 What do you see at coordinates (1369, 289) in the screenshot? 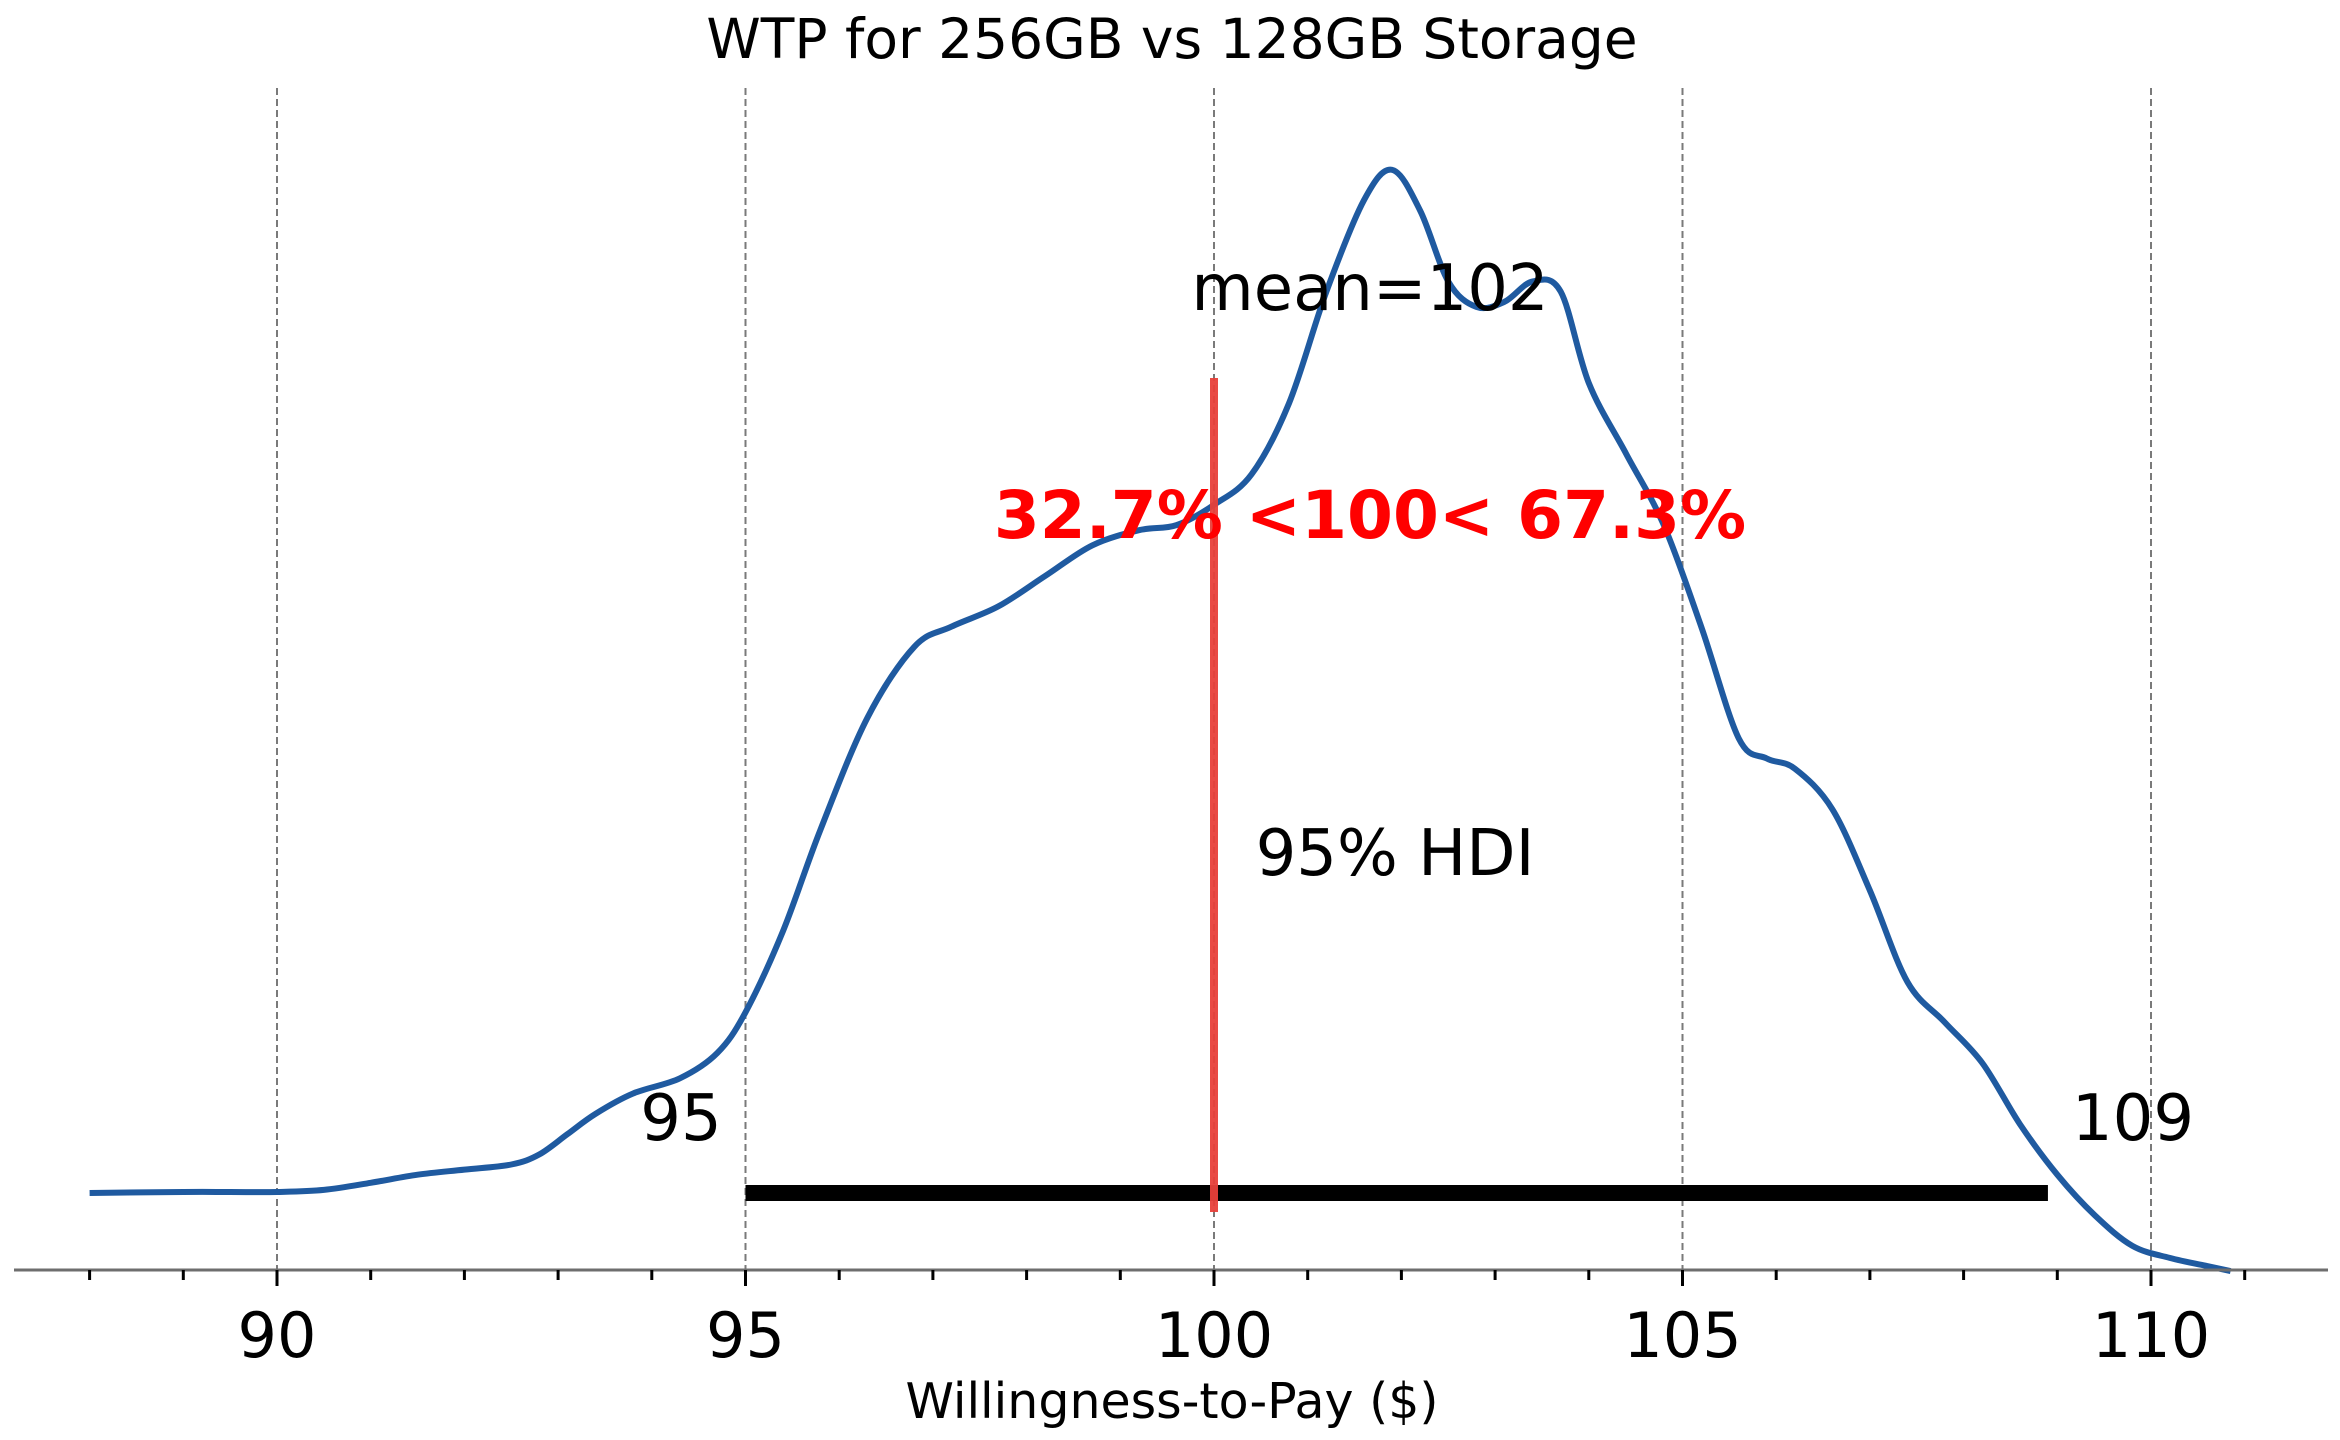
I see `mean-label: mean=102` at bounding box center [1369, 289].